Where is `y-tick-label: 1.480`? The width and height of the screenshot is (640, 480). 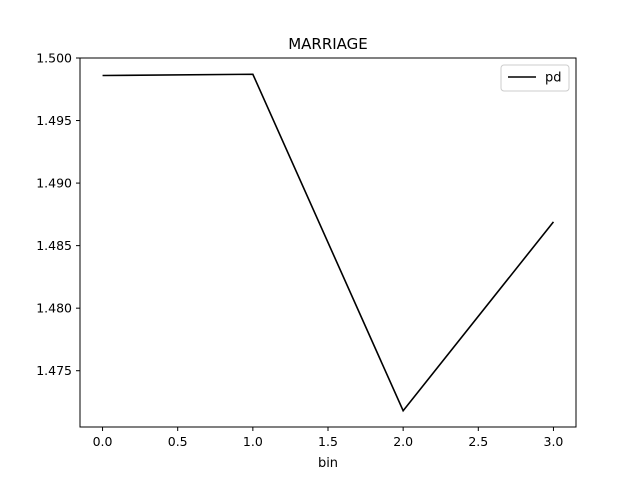
y-tick-label: 1.480 is located at coordinates (54, 308).